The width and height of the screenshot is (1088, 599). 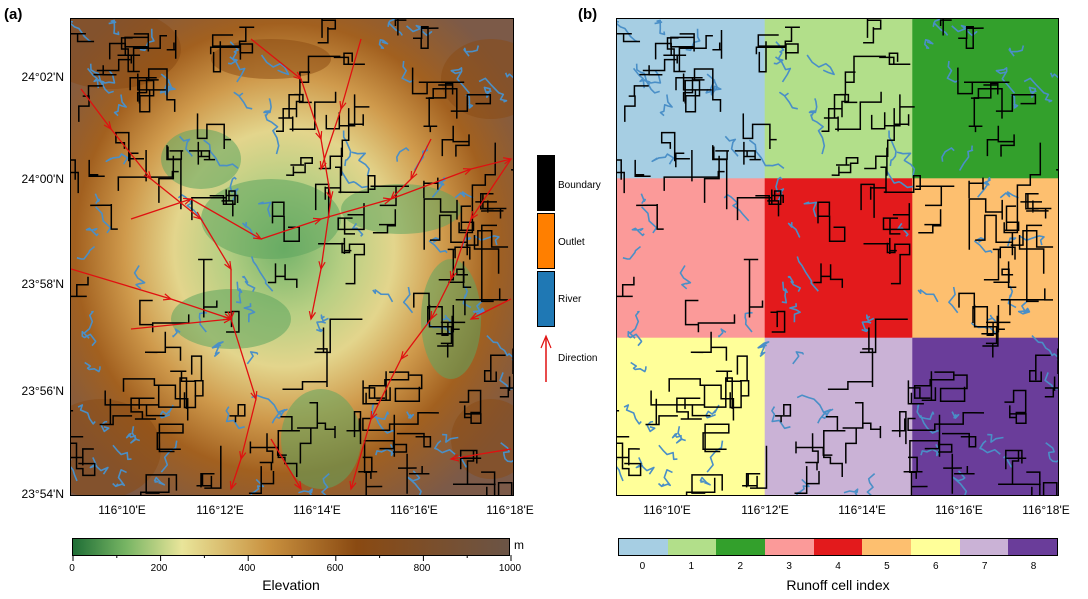 I want to click on lon-label-a-116-16: 116°16'E, so click(x=414, y=510).